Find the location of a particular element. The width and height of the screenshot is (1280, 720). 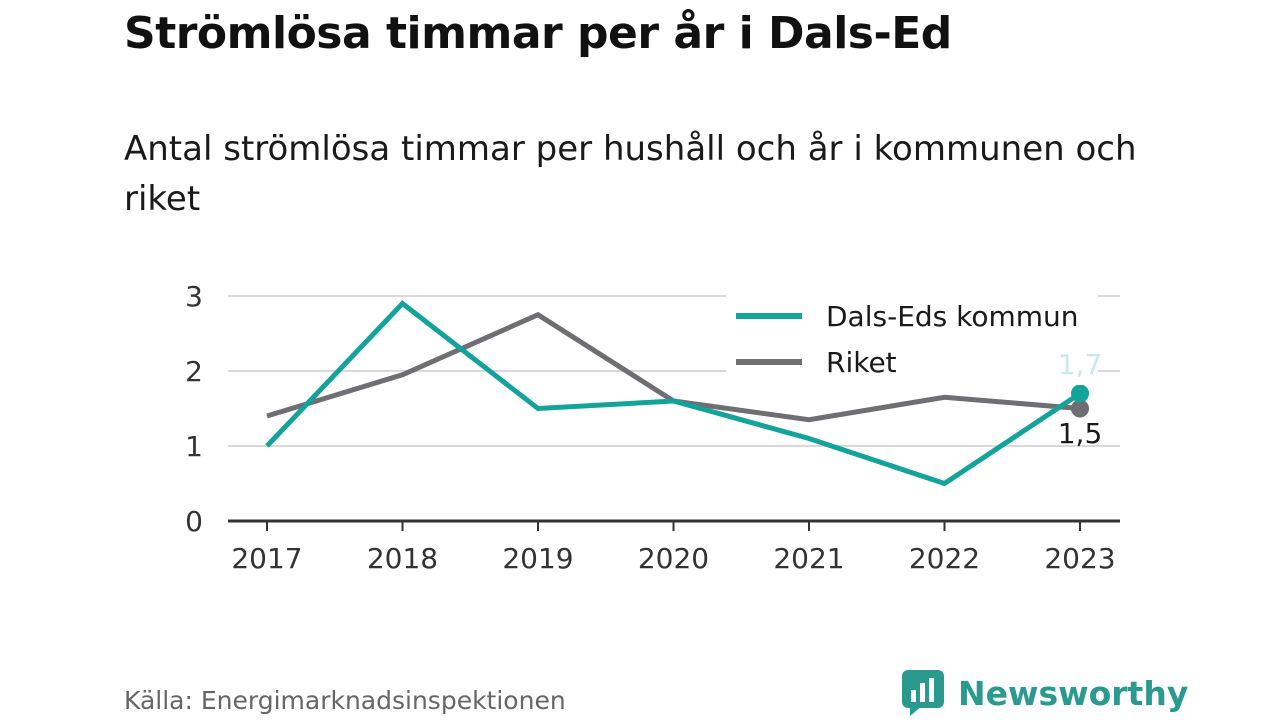

x-tick-label: 2020 is located at coordinates (673, 558).